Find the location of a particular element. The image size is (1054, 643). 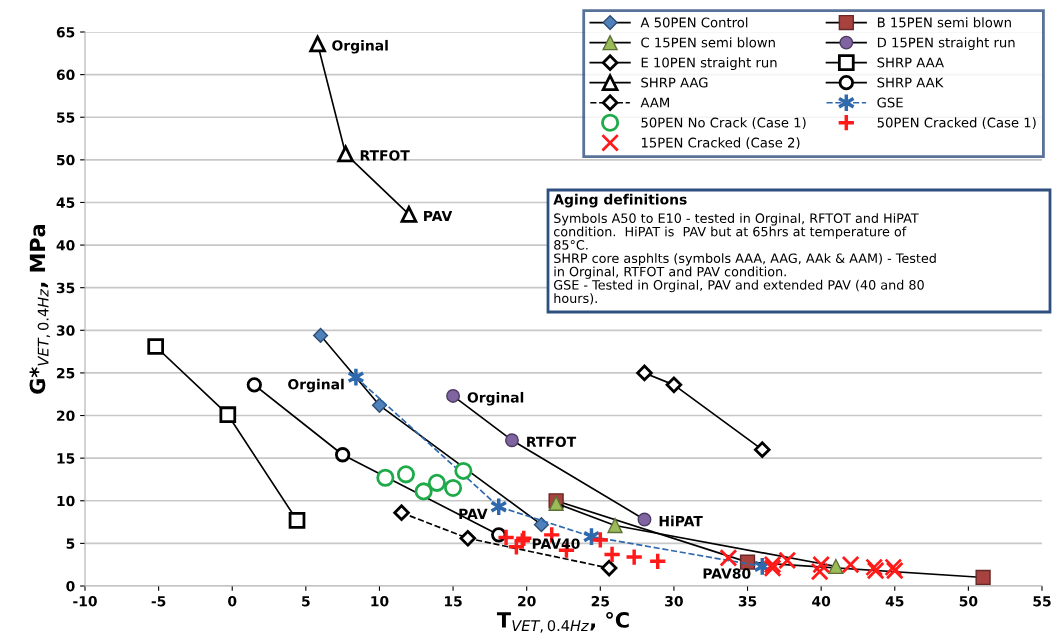

legend-label: SHRP AAA is located at coordinates (910, 62).